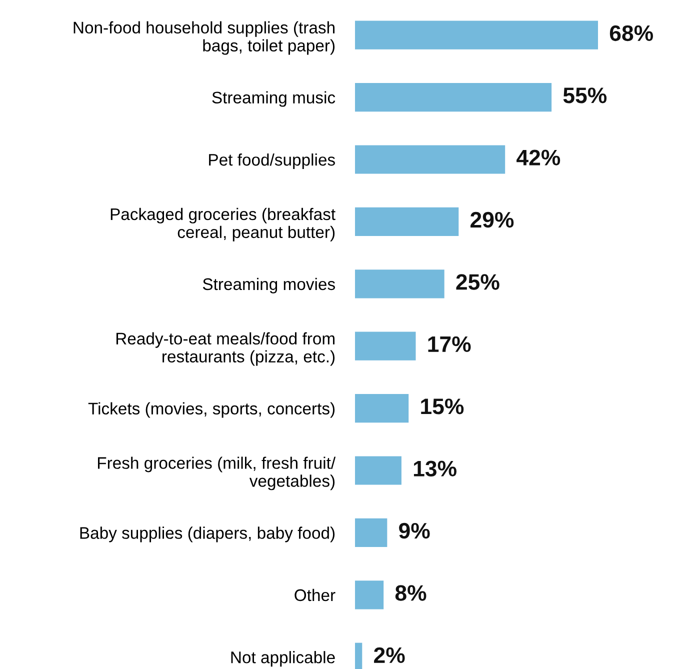  Describe the element at coordinates (204, 38) in the screenshot. I see `y-tick-label: Non-food household supplies (trash bags, toilet paper)` at that location.